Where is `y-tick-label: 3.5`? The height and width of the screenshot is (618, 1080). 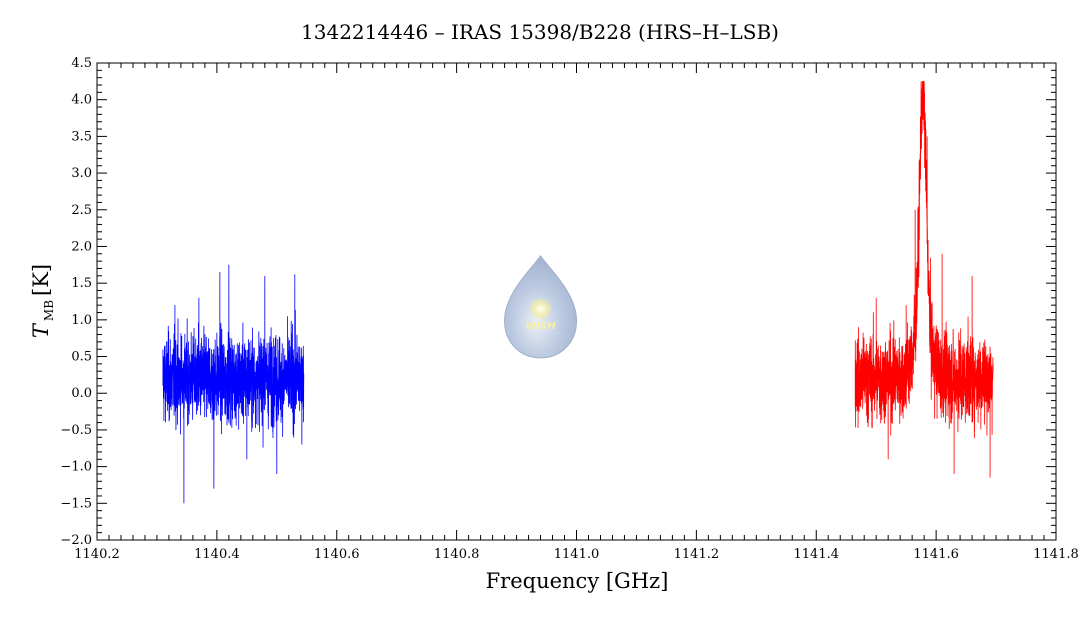 y-tick-label: 3.5 is located at coordinates (81, 136).